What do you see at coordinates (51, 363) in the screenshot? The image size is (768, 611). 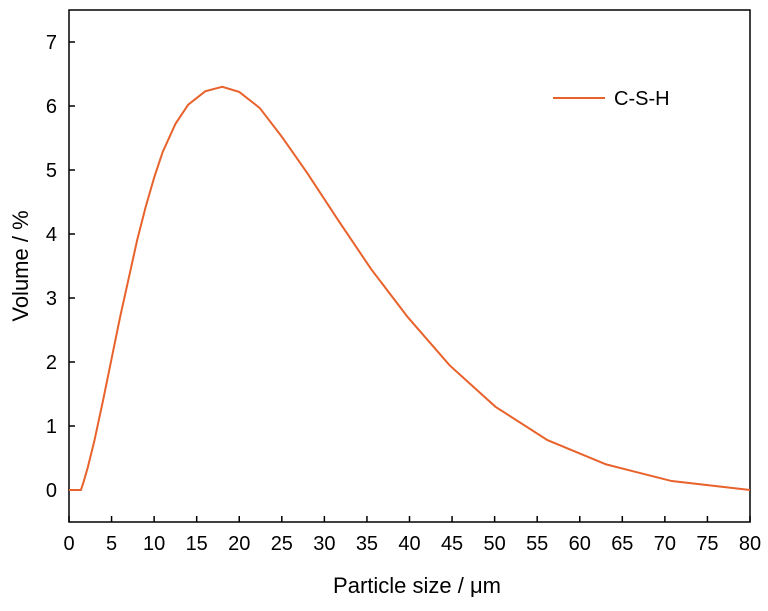 I see `y-tick-label: 2` at bounding box center [51, 363].